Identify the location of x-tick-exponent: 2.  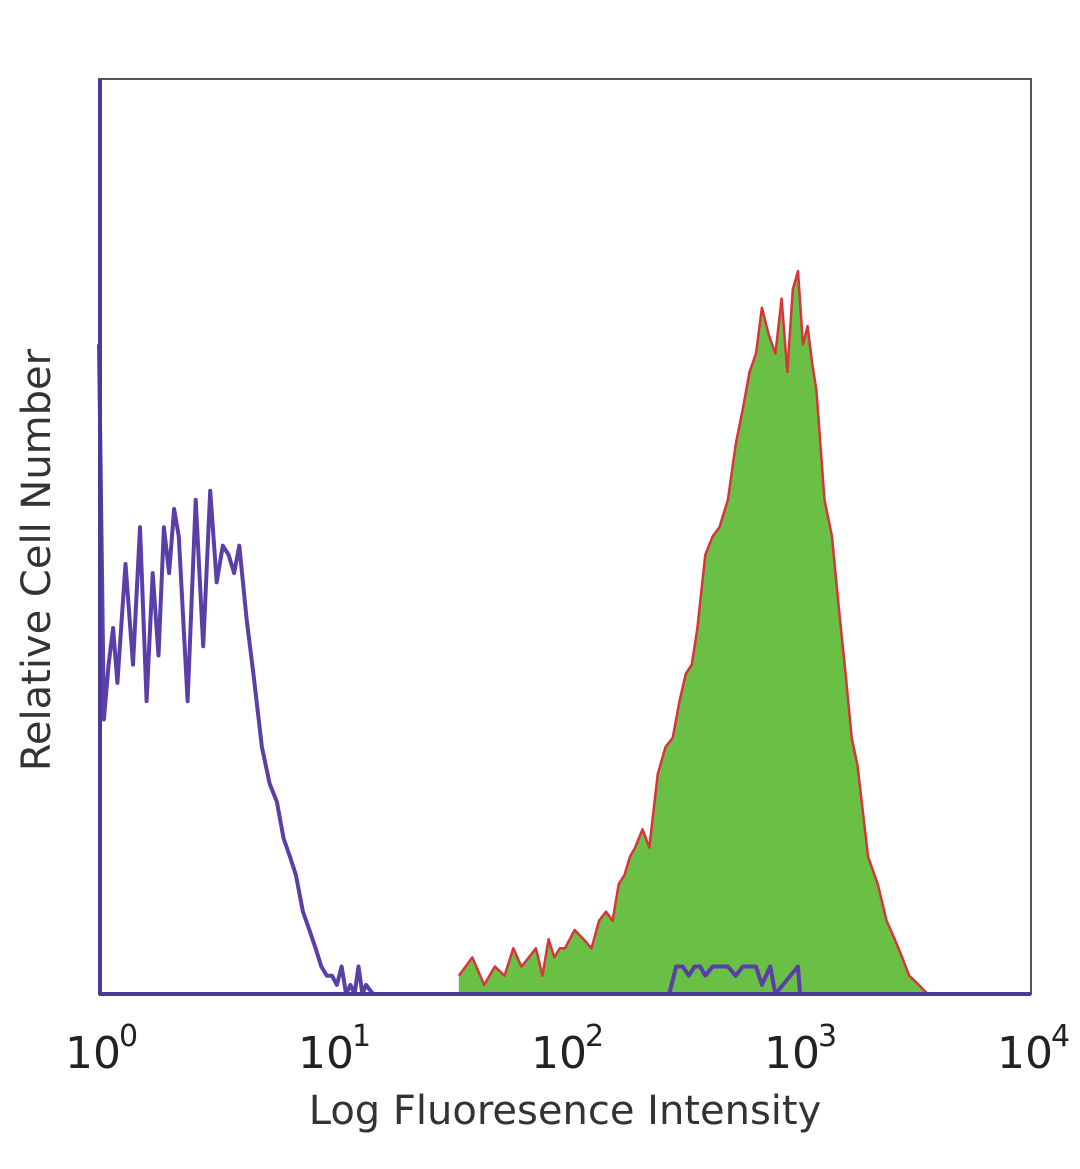
(594, 1036).